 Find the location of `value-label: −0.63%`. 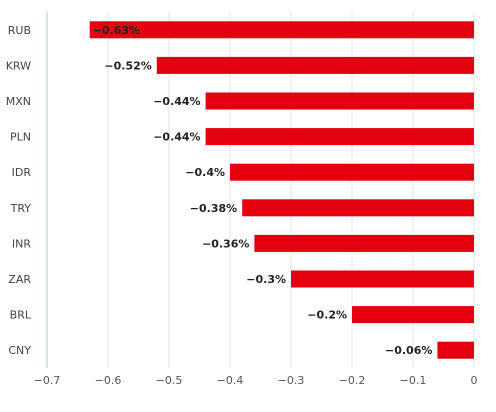

value-label: −0.63% is located at coordinates (116, 30).